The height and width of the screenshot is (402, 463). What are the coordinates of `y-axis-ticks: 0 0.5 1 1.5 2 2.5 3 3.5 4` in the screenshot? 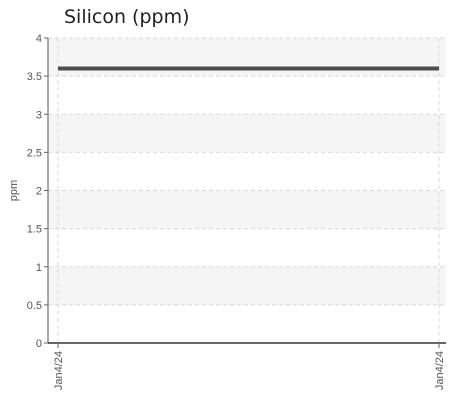 It's located at (37, 191).